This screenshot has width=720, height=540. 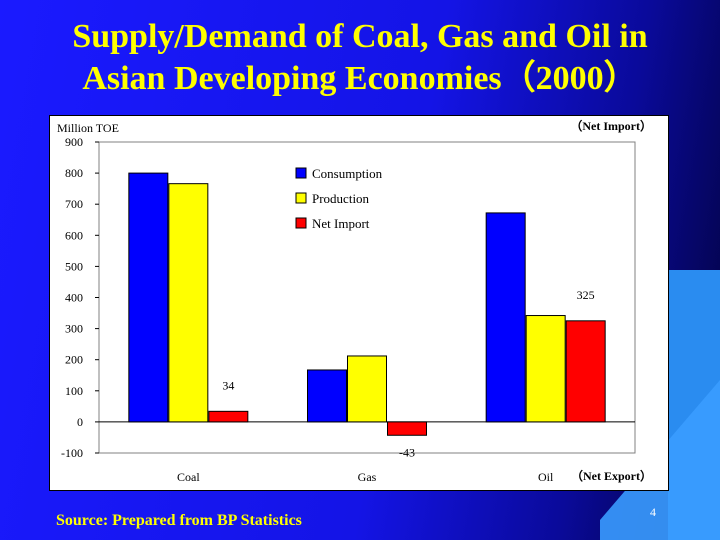 What do you see at coordinates (74, 391) in the screenshot?
I see `y-tick-label: 100` at bounding box center [74, 391].